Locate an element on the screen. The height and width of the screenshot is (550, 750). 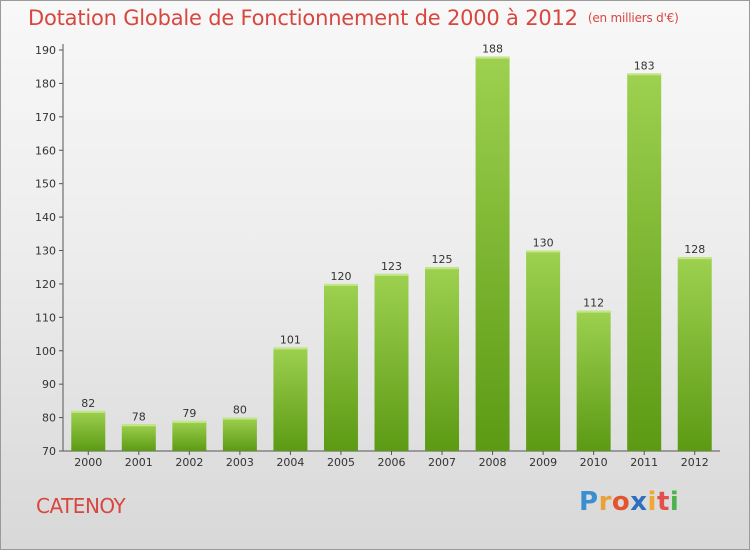
y-tick-label: 160 is located at coordinates (45, 150).